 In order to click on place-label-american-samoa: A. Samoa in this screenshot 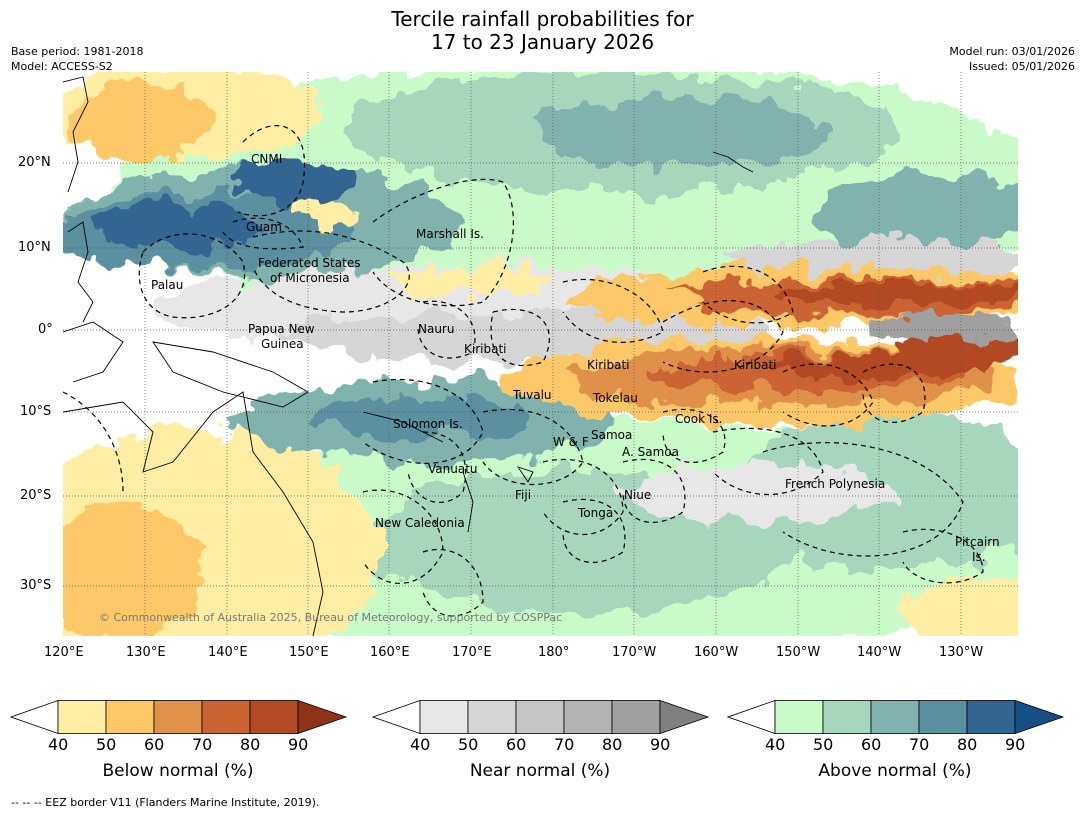, I will do `click(650, 452)`.